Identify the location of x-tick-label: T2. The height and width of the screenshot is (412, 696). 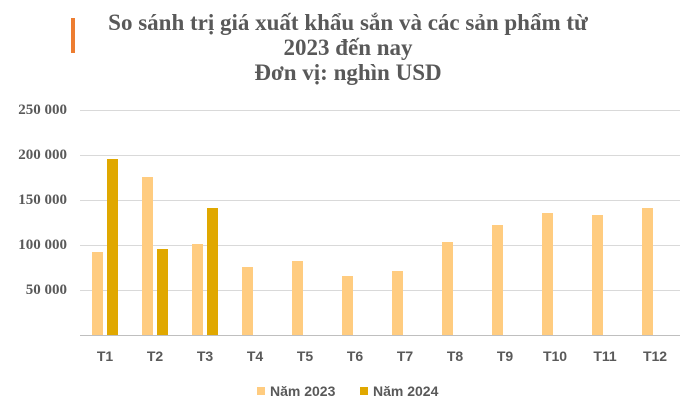
(155, 356).